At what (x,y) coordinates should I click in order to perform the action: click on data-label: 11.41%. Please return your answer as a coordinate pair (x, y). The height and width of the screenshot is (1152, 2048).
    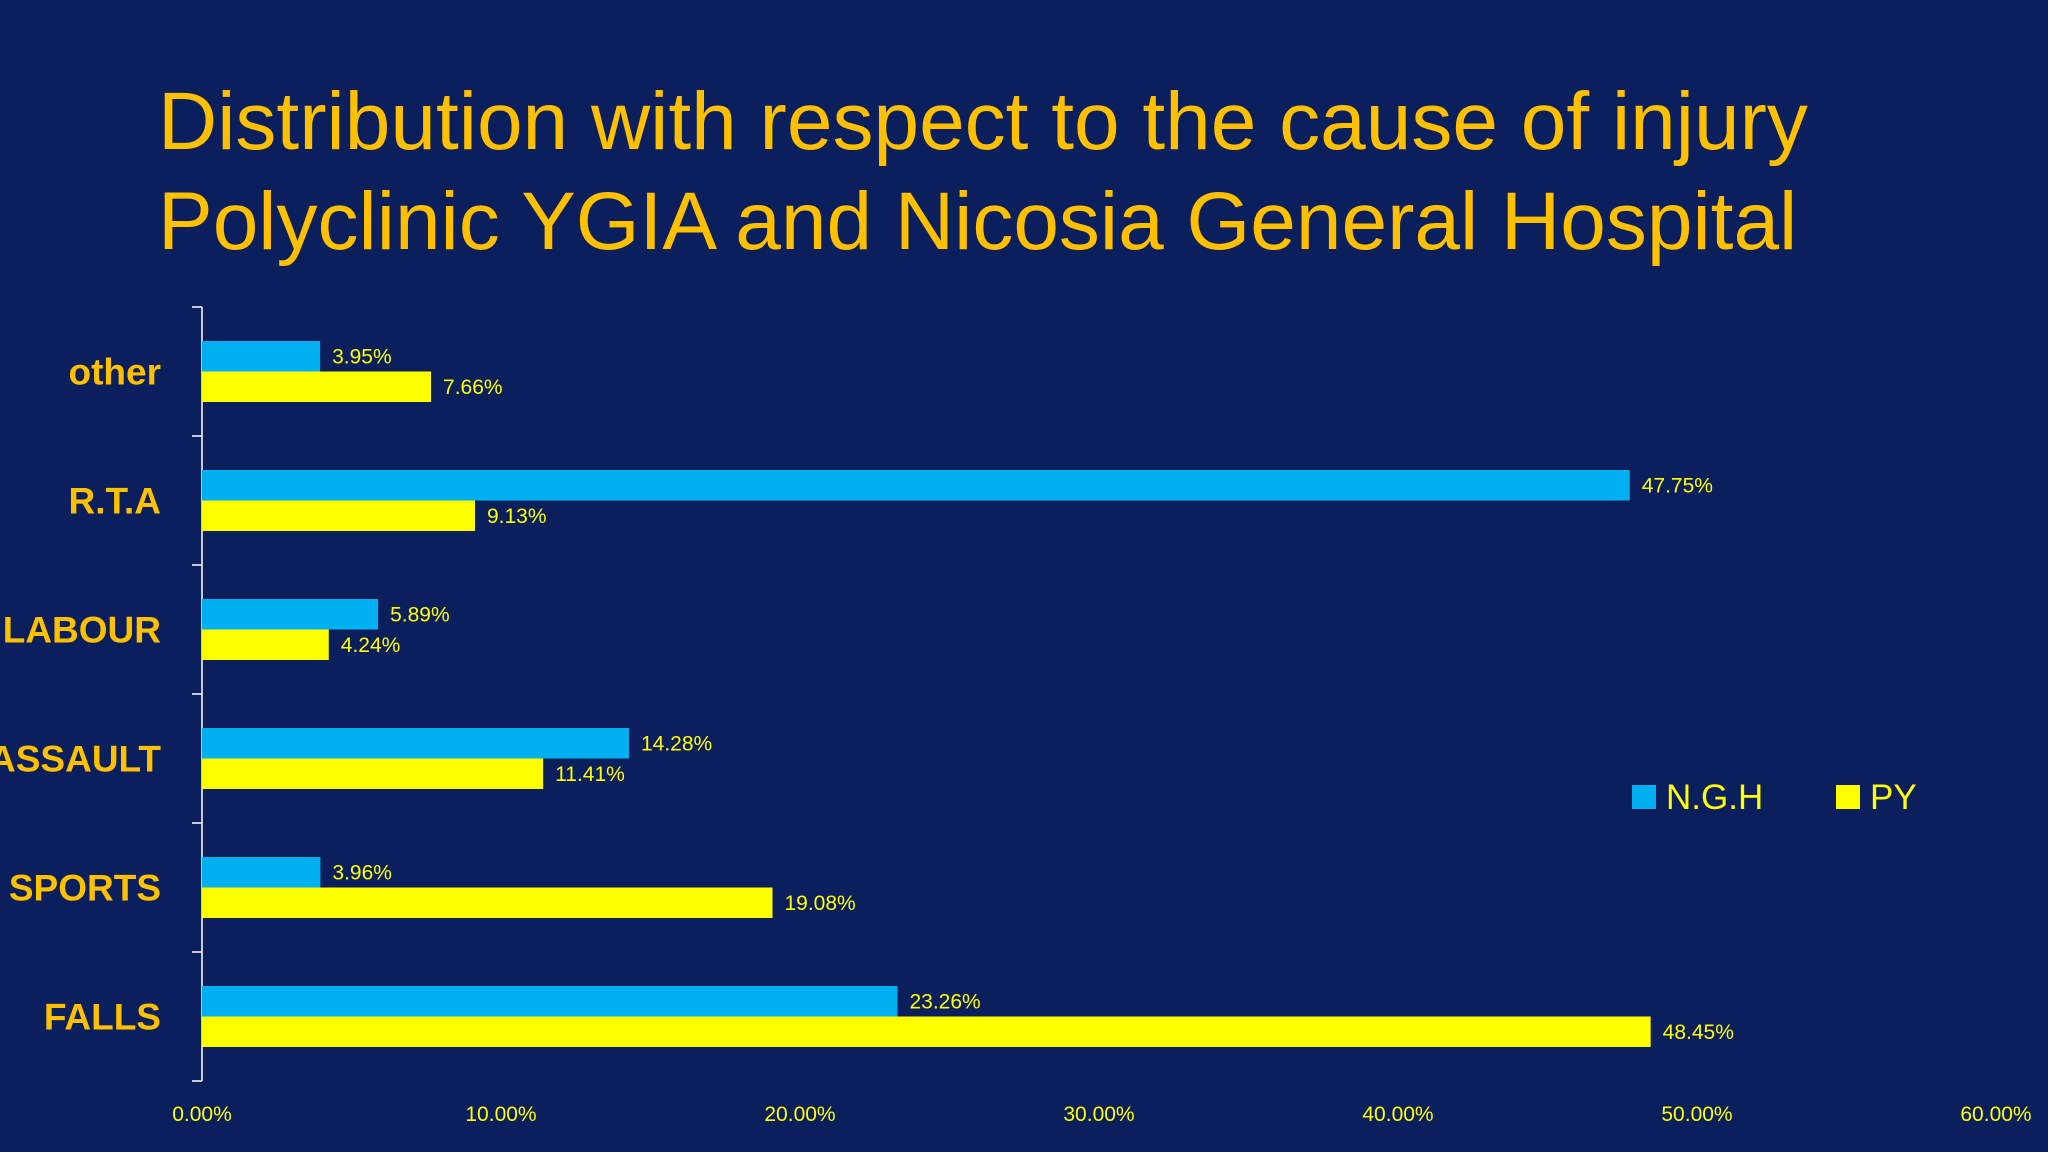
    Looking at the image, I should click on (590, 774).